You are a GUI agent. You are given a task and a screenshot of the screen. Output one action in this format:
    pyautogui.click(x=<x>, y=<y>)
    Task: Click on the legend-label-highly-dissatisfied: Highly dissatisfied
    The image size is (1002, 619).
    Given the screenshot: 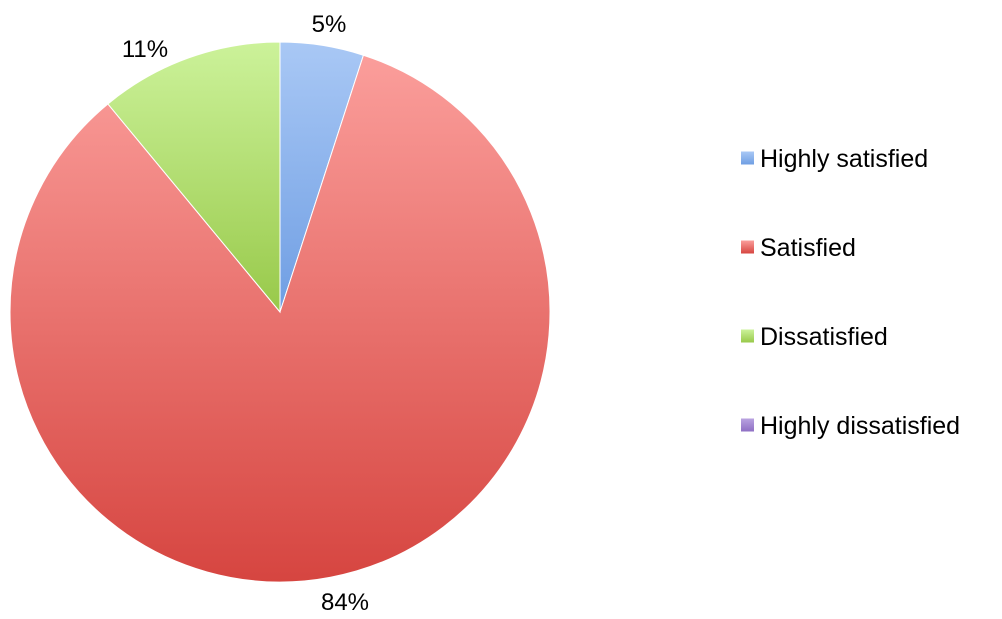 What is the action you would take?
    pyautogui.click(x=860, y=426)
    